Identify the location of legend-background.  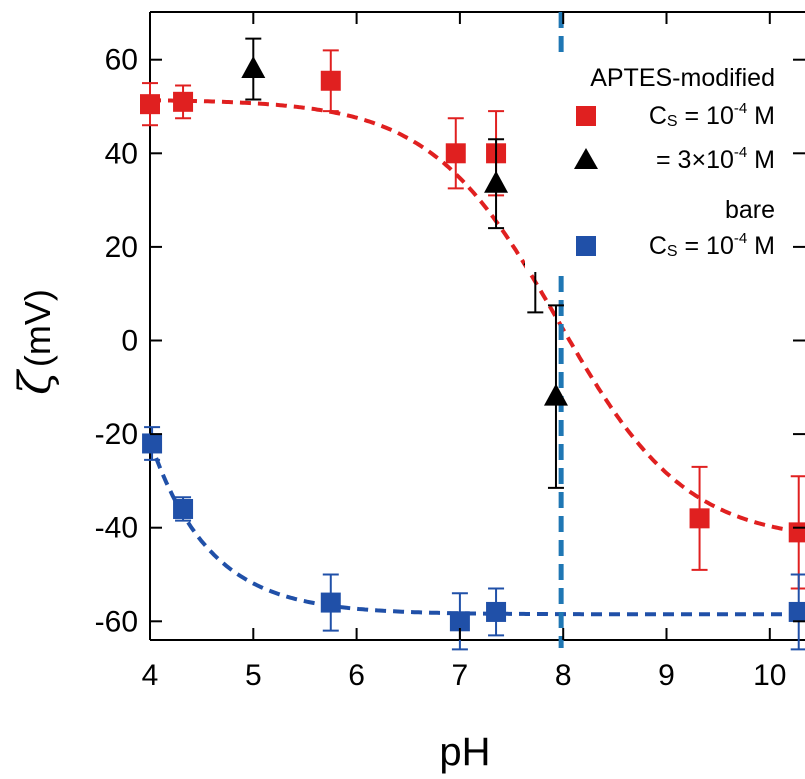
(651, 166).